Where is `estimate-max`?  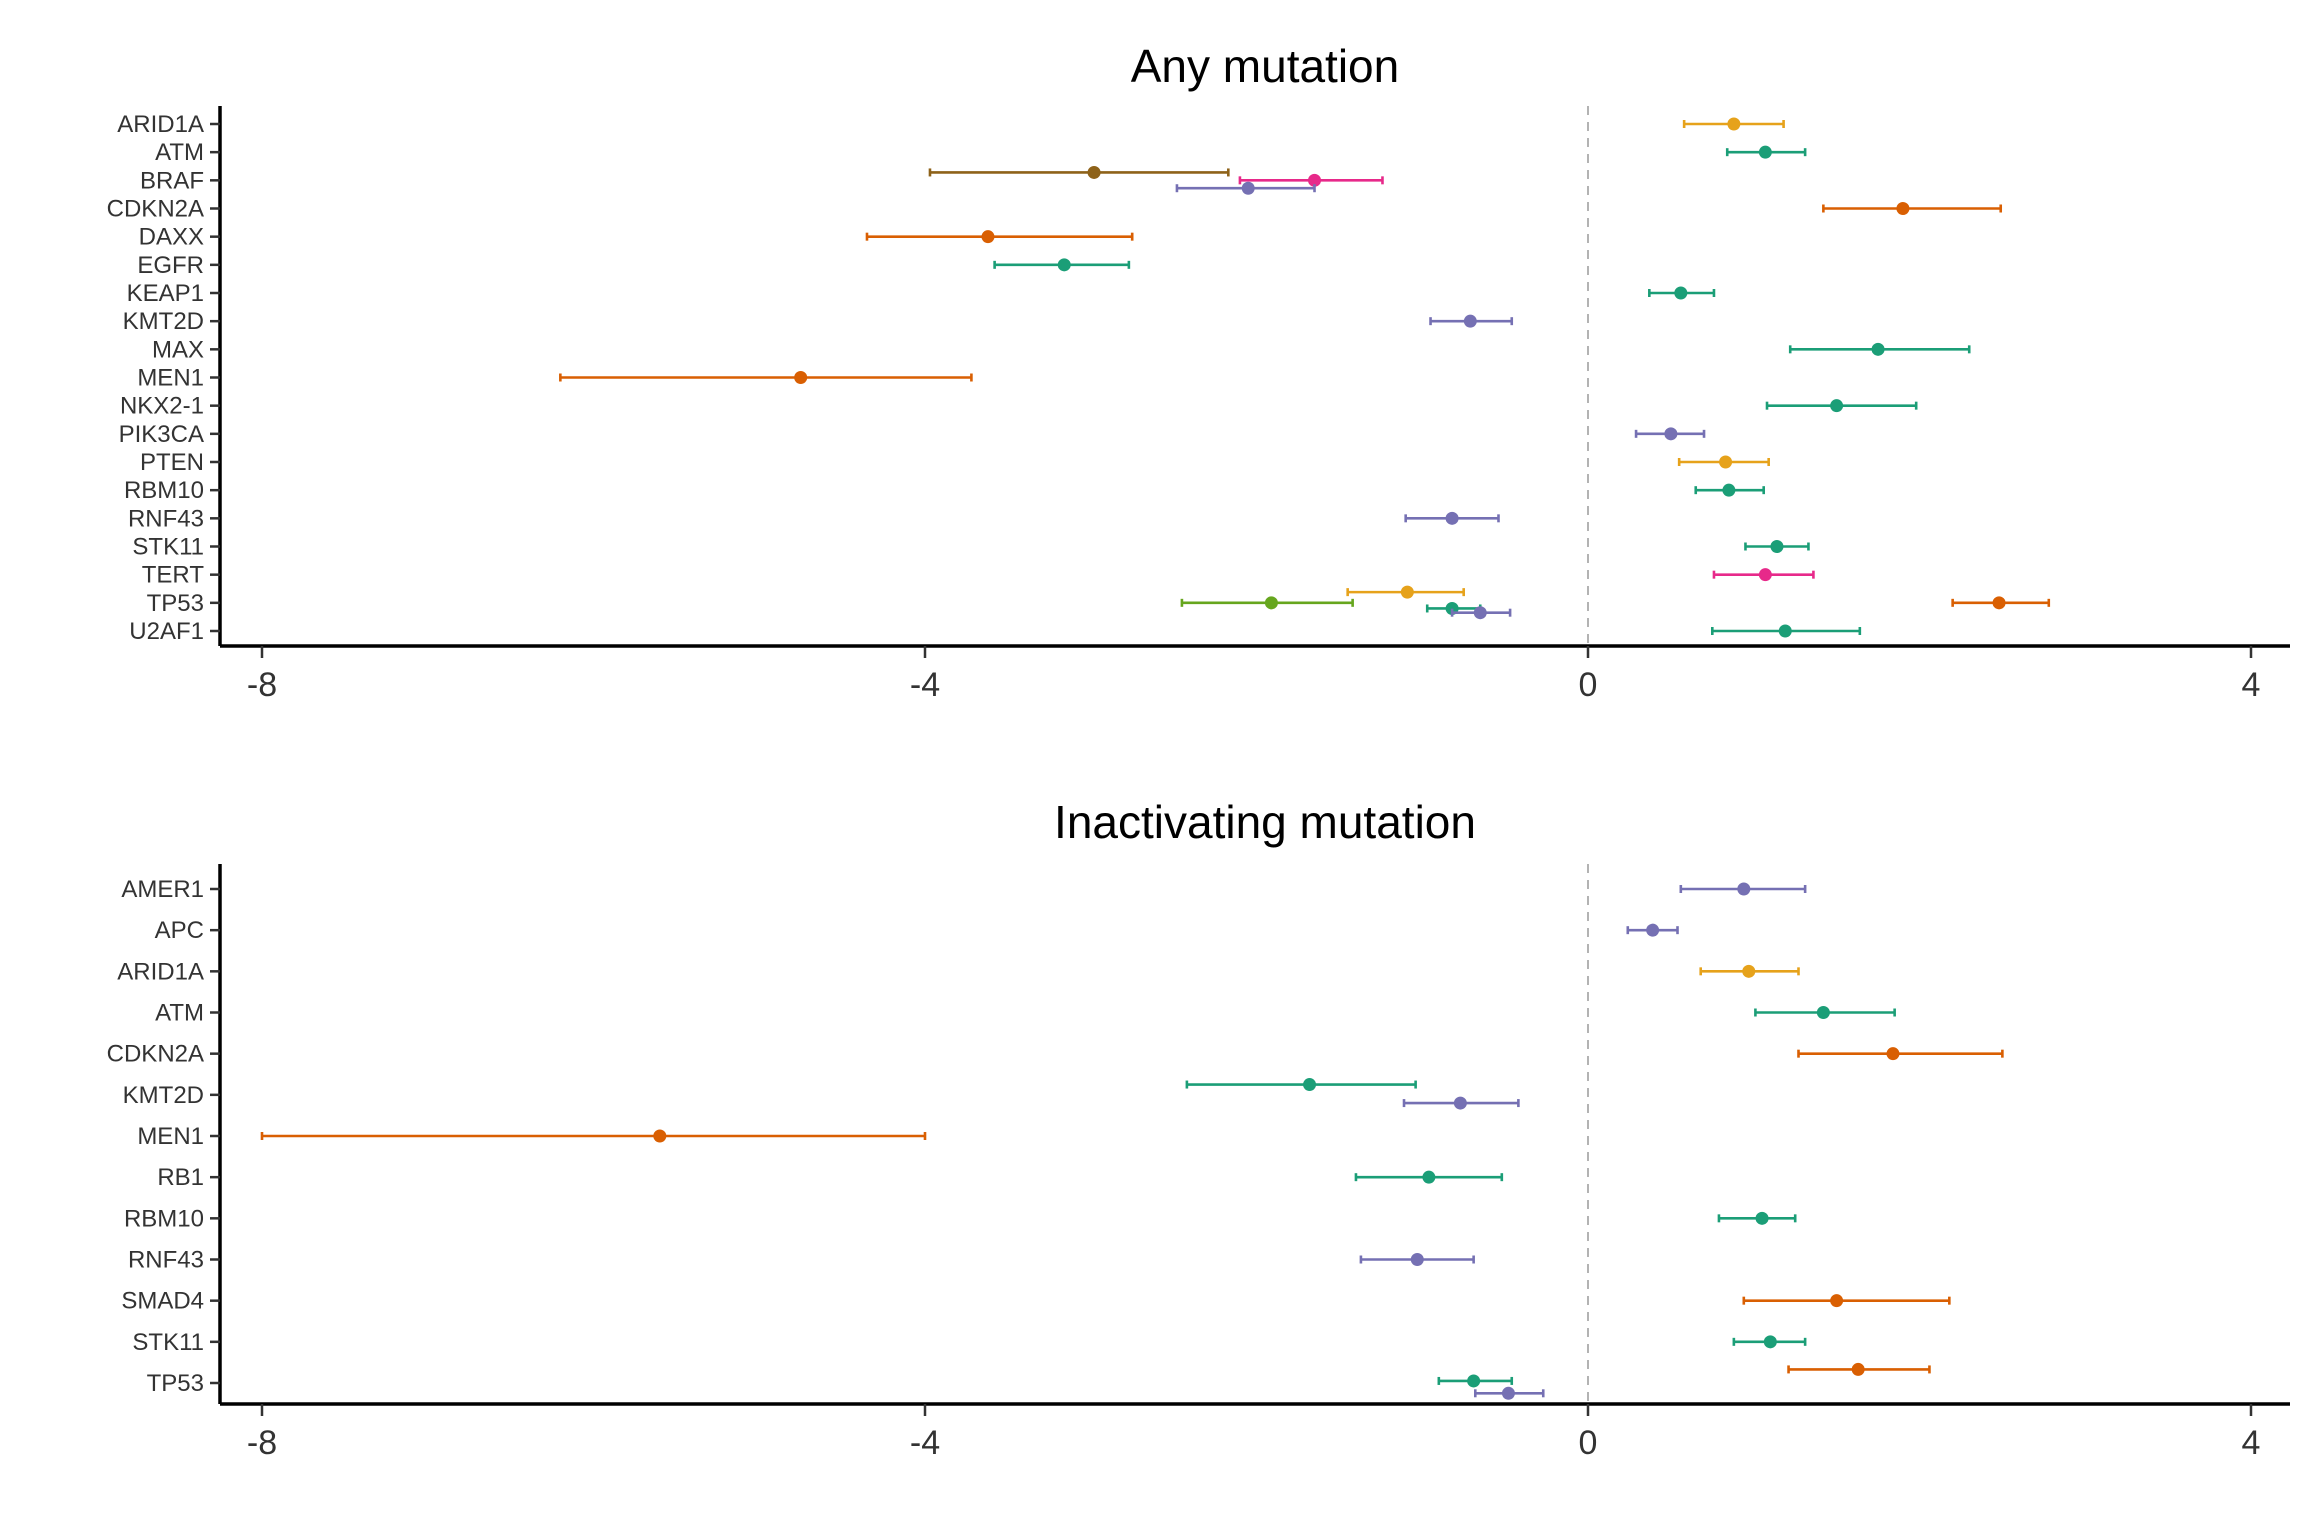
estimate-max is located at coordinates (1879, 349).